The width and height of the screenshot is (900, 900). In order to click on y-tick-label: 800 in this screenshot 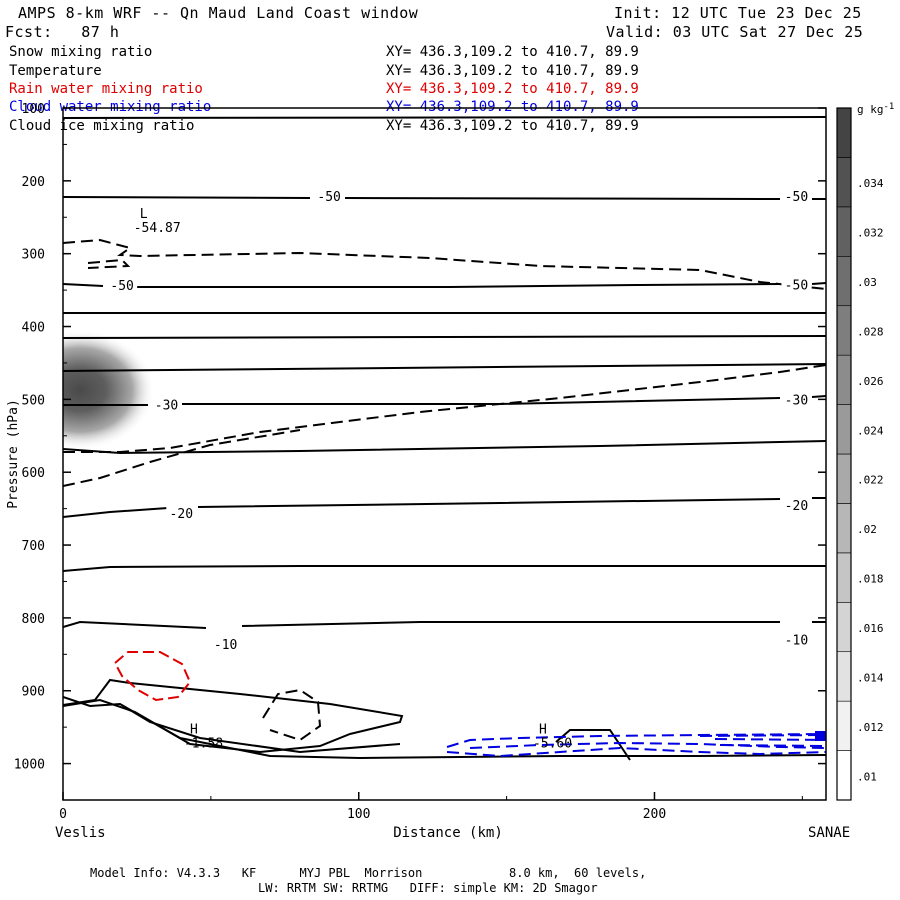, I will do `click(33, 619)`.